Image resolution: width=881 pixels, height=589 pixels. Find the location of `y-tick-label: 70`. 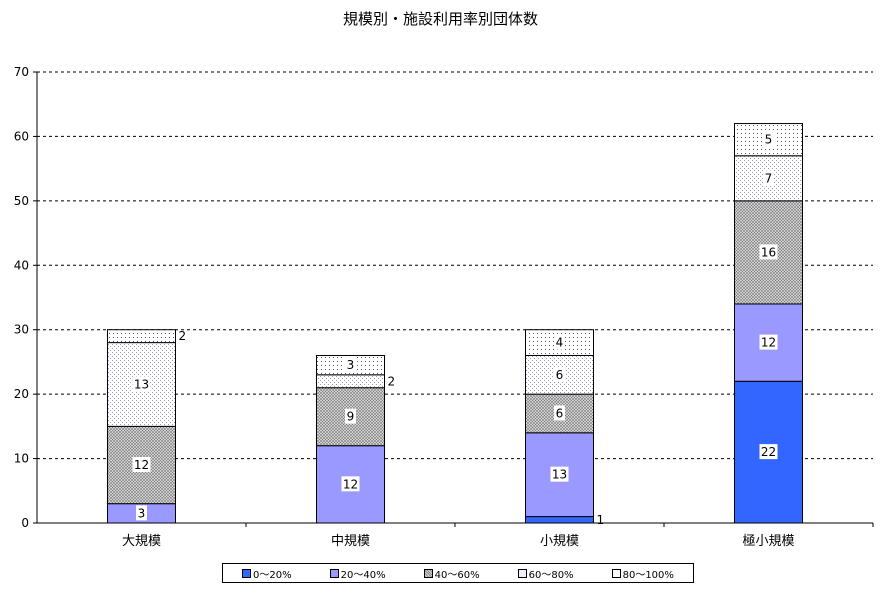

y-tick-label: 70 is located at coordinates (21, 72).